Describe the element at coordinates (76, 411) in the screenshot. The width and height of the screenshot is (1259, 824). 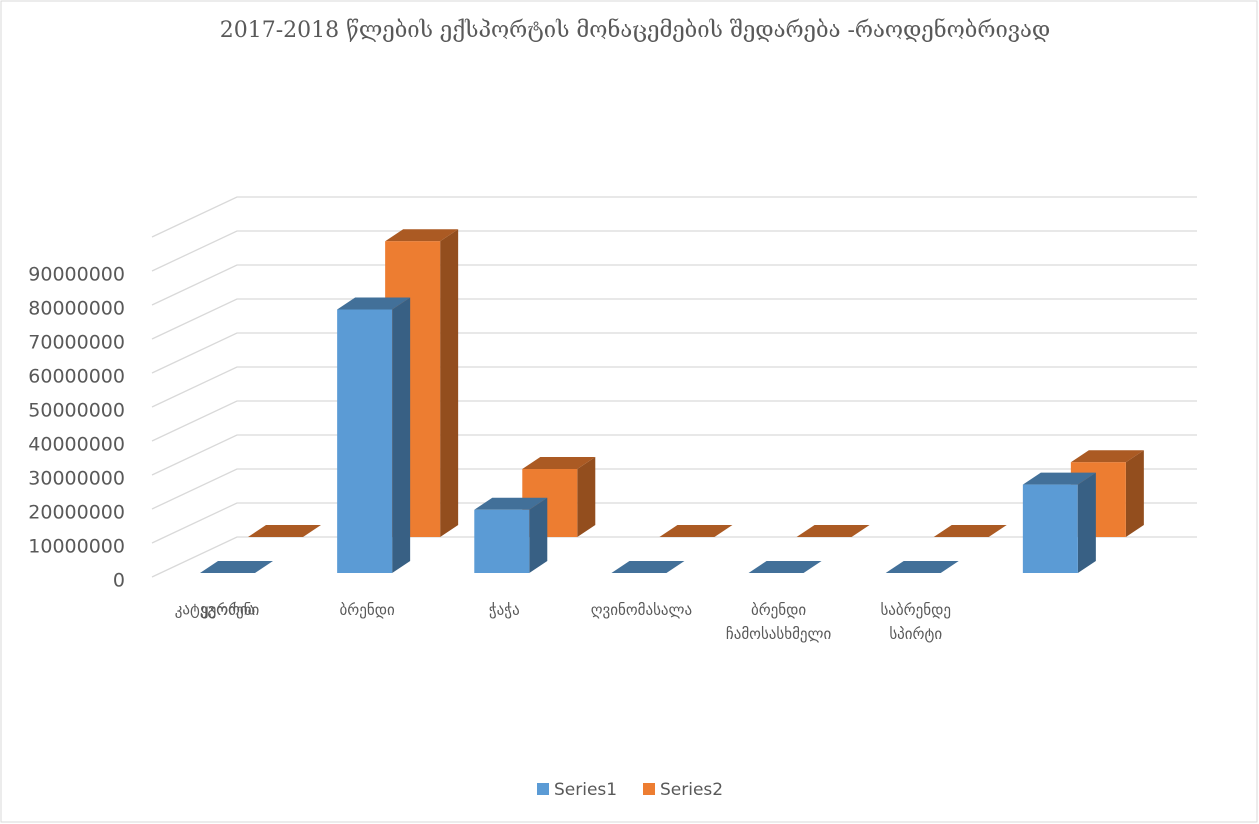
I see `y-tick-label: 50000000` at that location.